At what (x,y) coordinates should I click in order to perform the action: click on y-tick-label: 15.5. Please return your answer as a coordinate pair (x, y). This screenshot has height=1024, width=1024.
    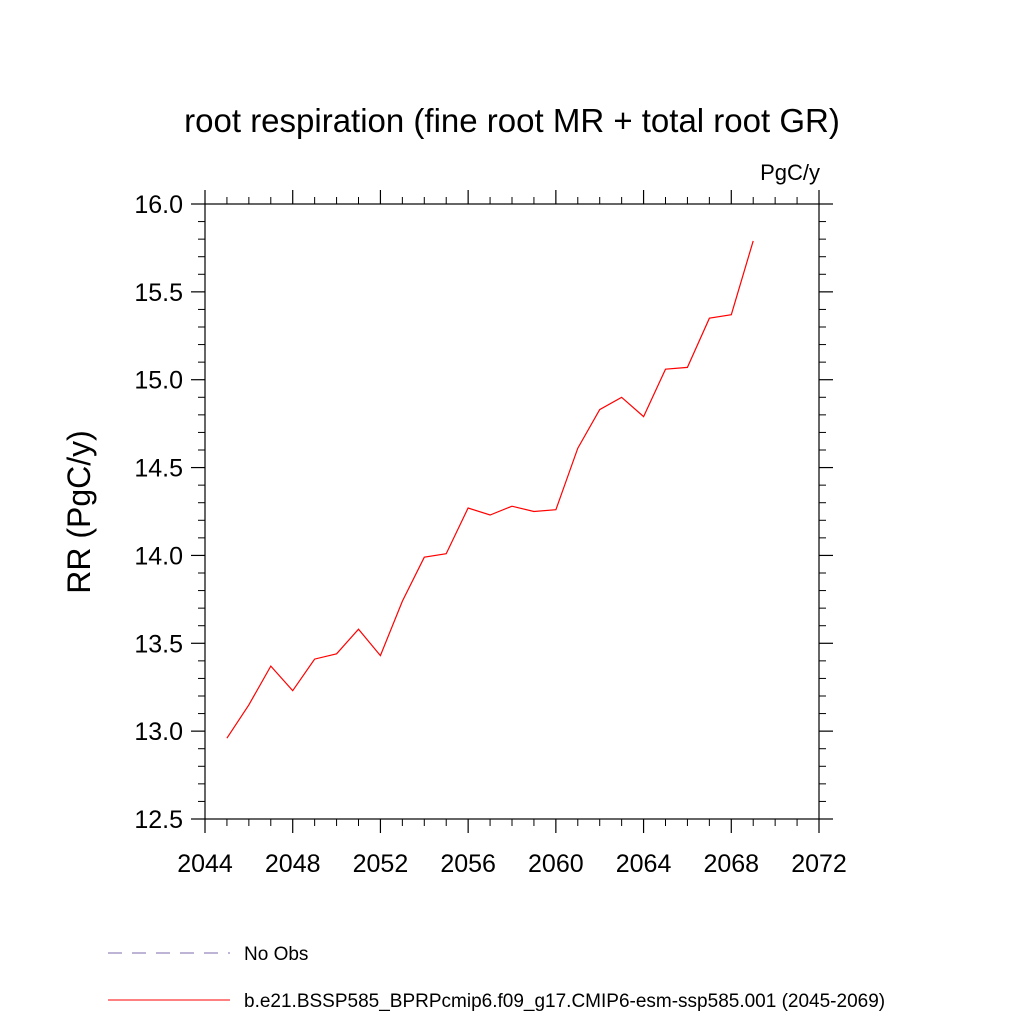
    Looking at the image, I should click on (158, 293).